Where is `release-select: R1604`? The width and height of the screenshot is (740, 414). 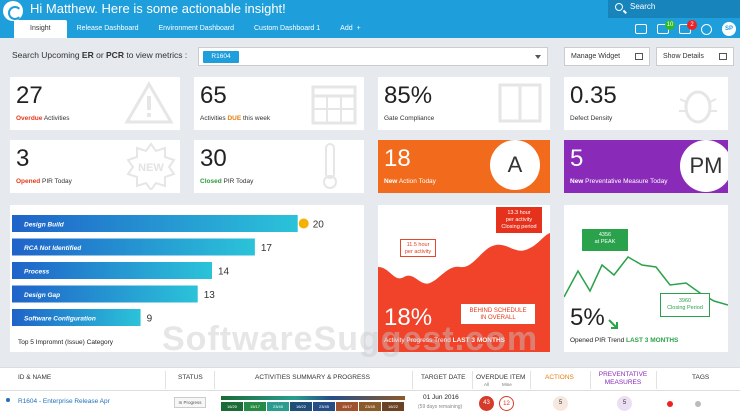 release-select: R1604 is located at coordinates (373, 56).